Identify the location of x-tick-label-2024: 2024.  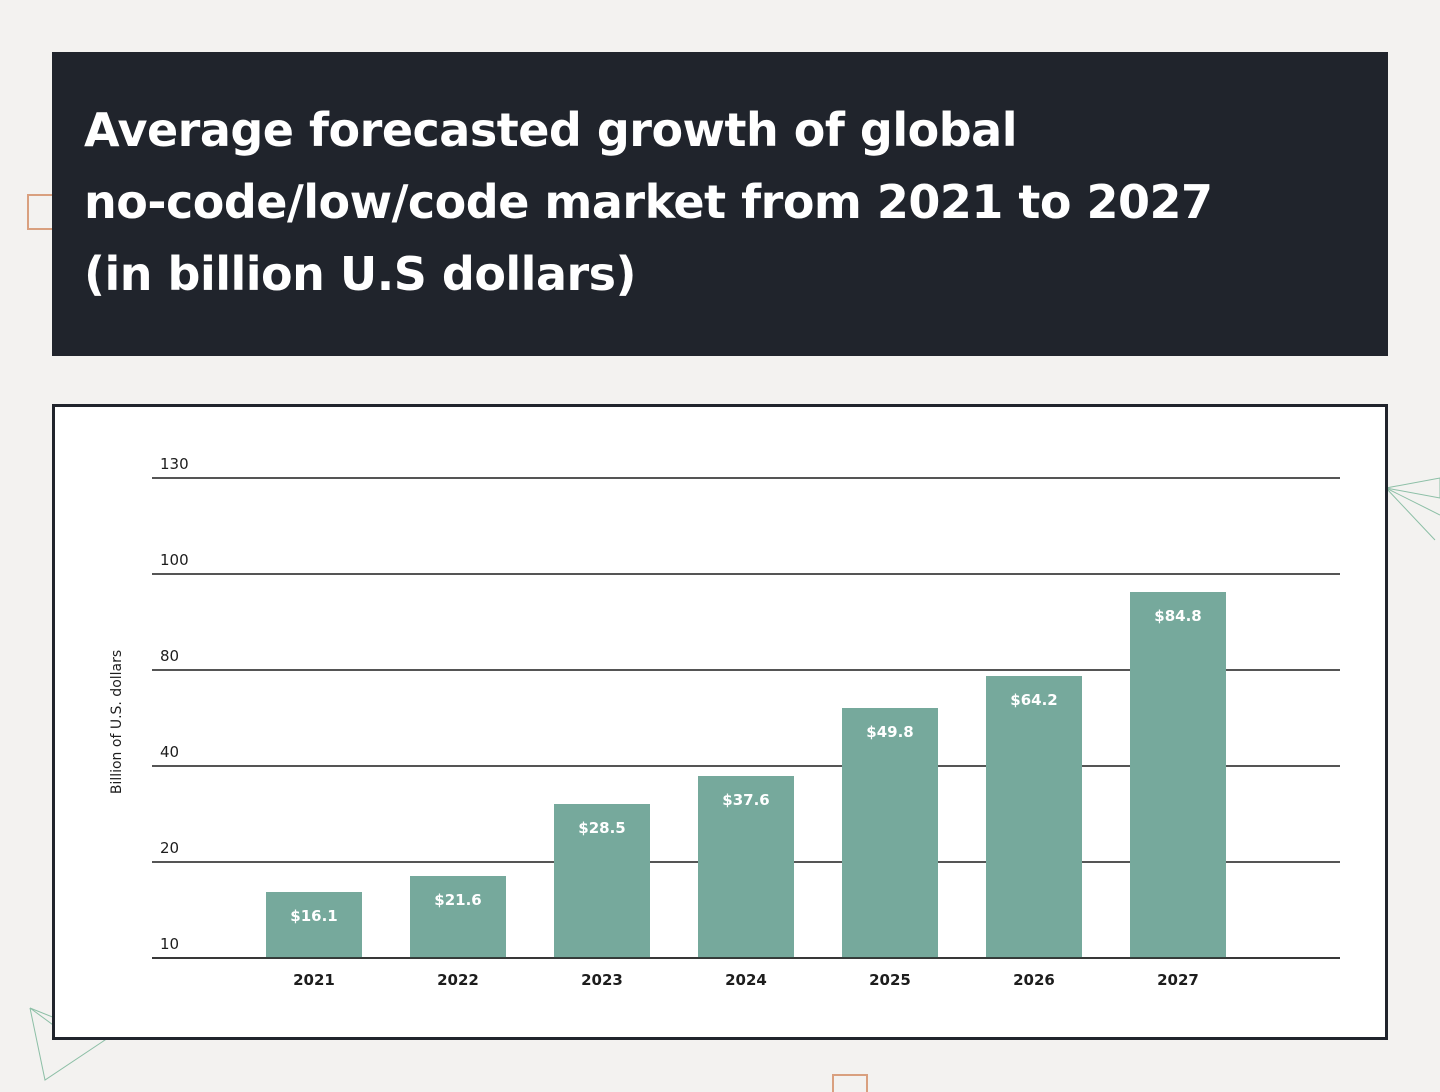
(746, 980).